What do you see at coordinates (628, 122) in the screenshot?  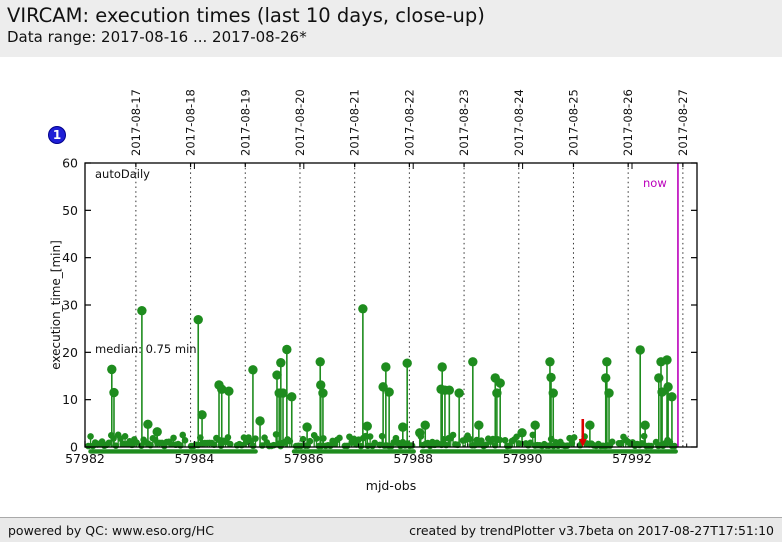 I see `svg-text: 2017-08-26` at bounding box center [628, 122].